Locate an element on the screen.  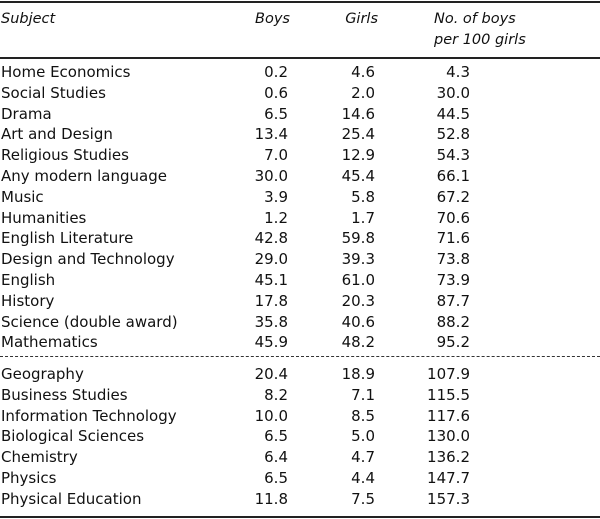
cell-subject: Humanities is located at coordinates (44, 217).